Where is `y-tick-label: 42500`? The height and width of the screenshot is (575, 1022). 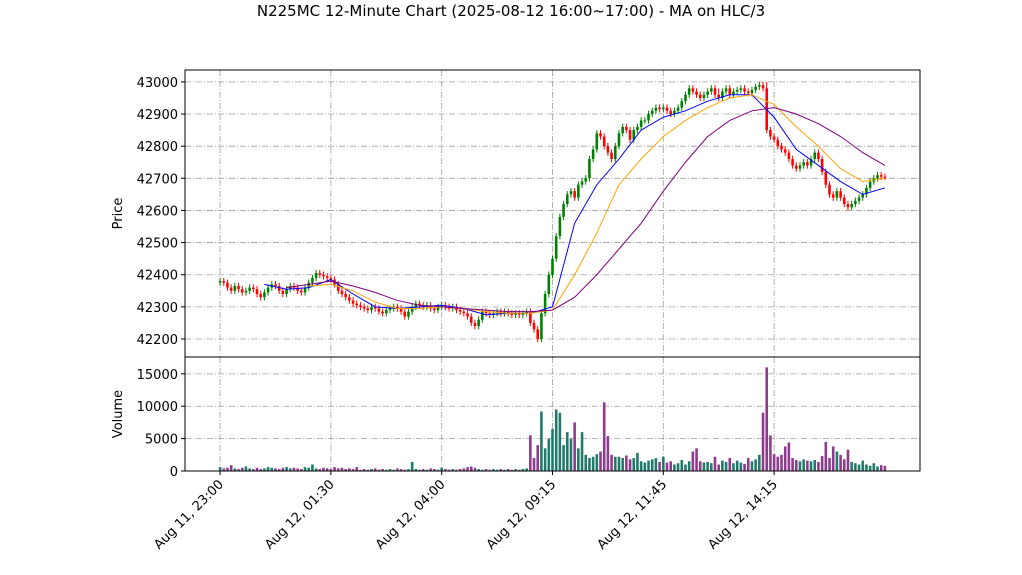
y-tick-label: 42500 is located at coordinates (157, 244).